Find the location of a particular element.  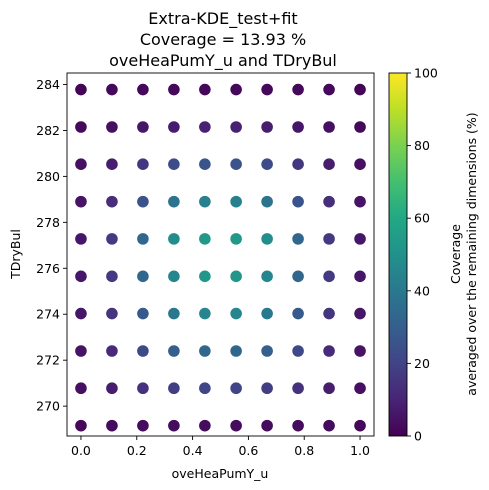

x-axis-label: oveHeaPumY_u is located at coordinates (220, 473).